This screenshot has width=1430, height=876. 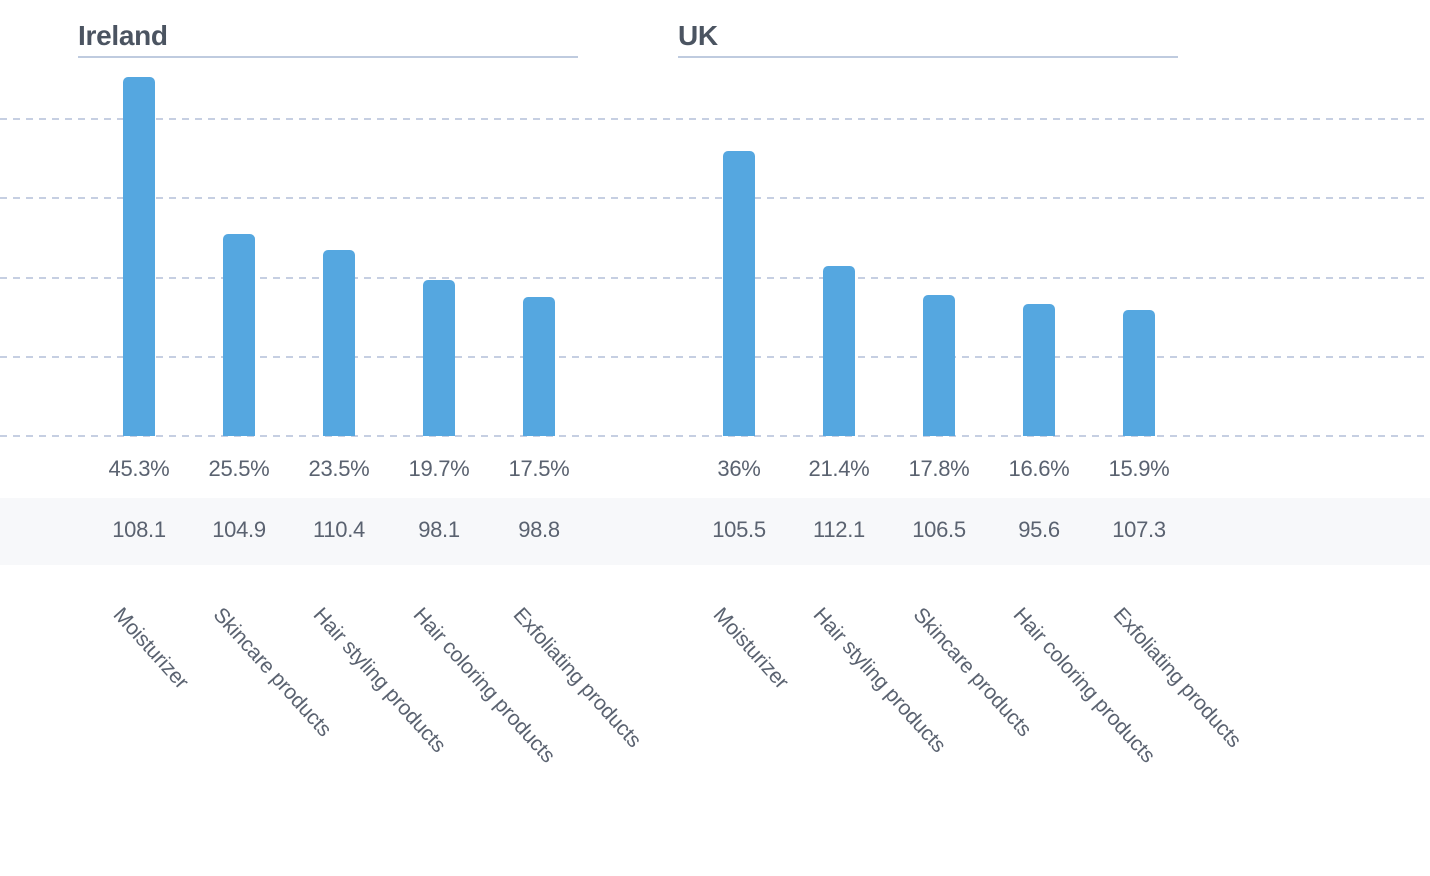 What do you see at coordinates (839, 468) in the screenshot?
I see `bar-value-label: 21.4%` at bounding box center [839, 468].